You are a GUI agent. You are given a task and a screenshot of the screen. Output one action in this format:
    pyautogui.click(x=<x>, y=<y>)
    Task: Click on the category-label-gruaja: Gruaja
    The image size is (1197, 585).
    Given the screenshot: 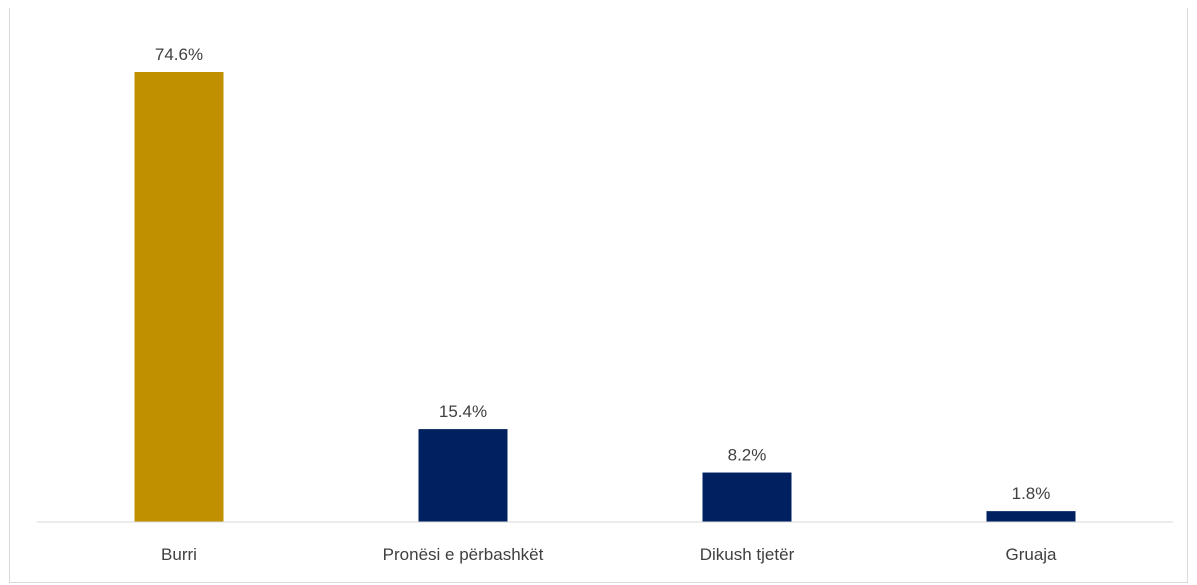 What is the action you would take?
    pyautogui.click(x=1031, y=554)
    